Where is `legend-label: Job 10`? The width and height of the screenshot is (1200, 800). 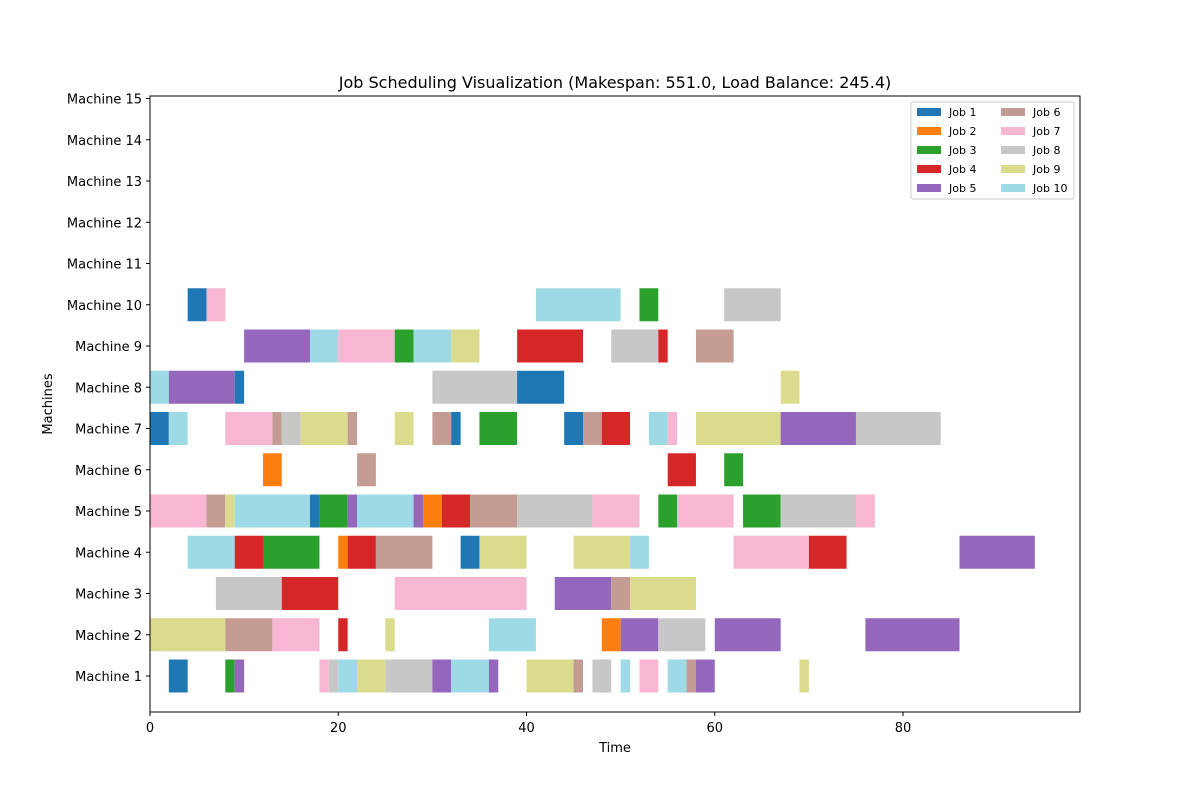
legend-label: Job 10 is located at coordinates (1049, 188).